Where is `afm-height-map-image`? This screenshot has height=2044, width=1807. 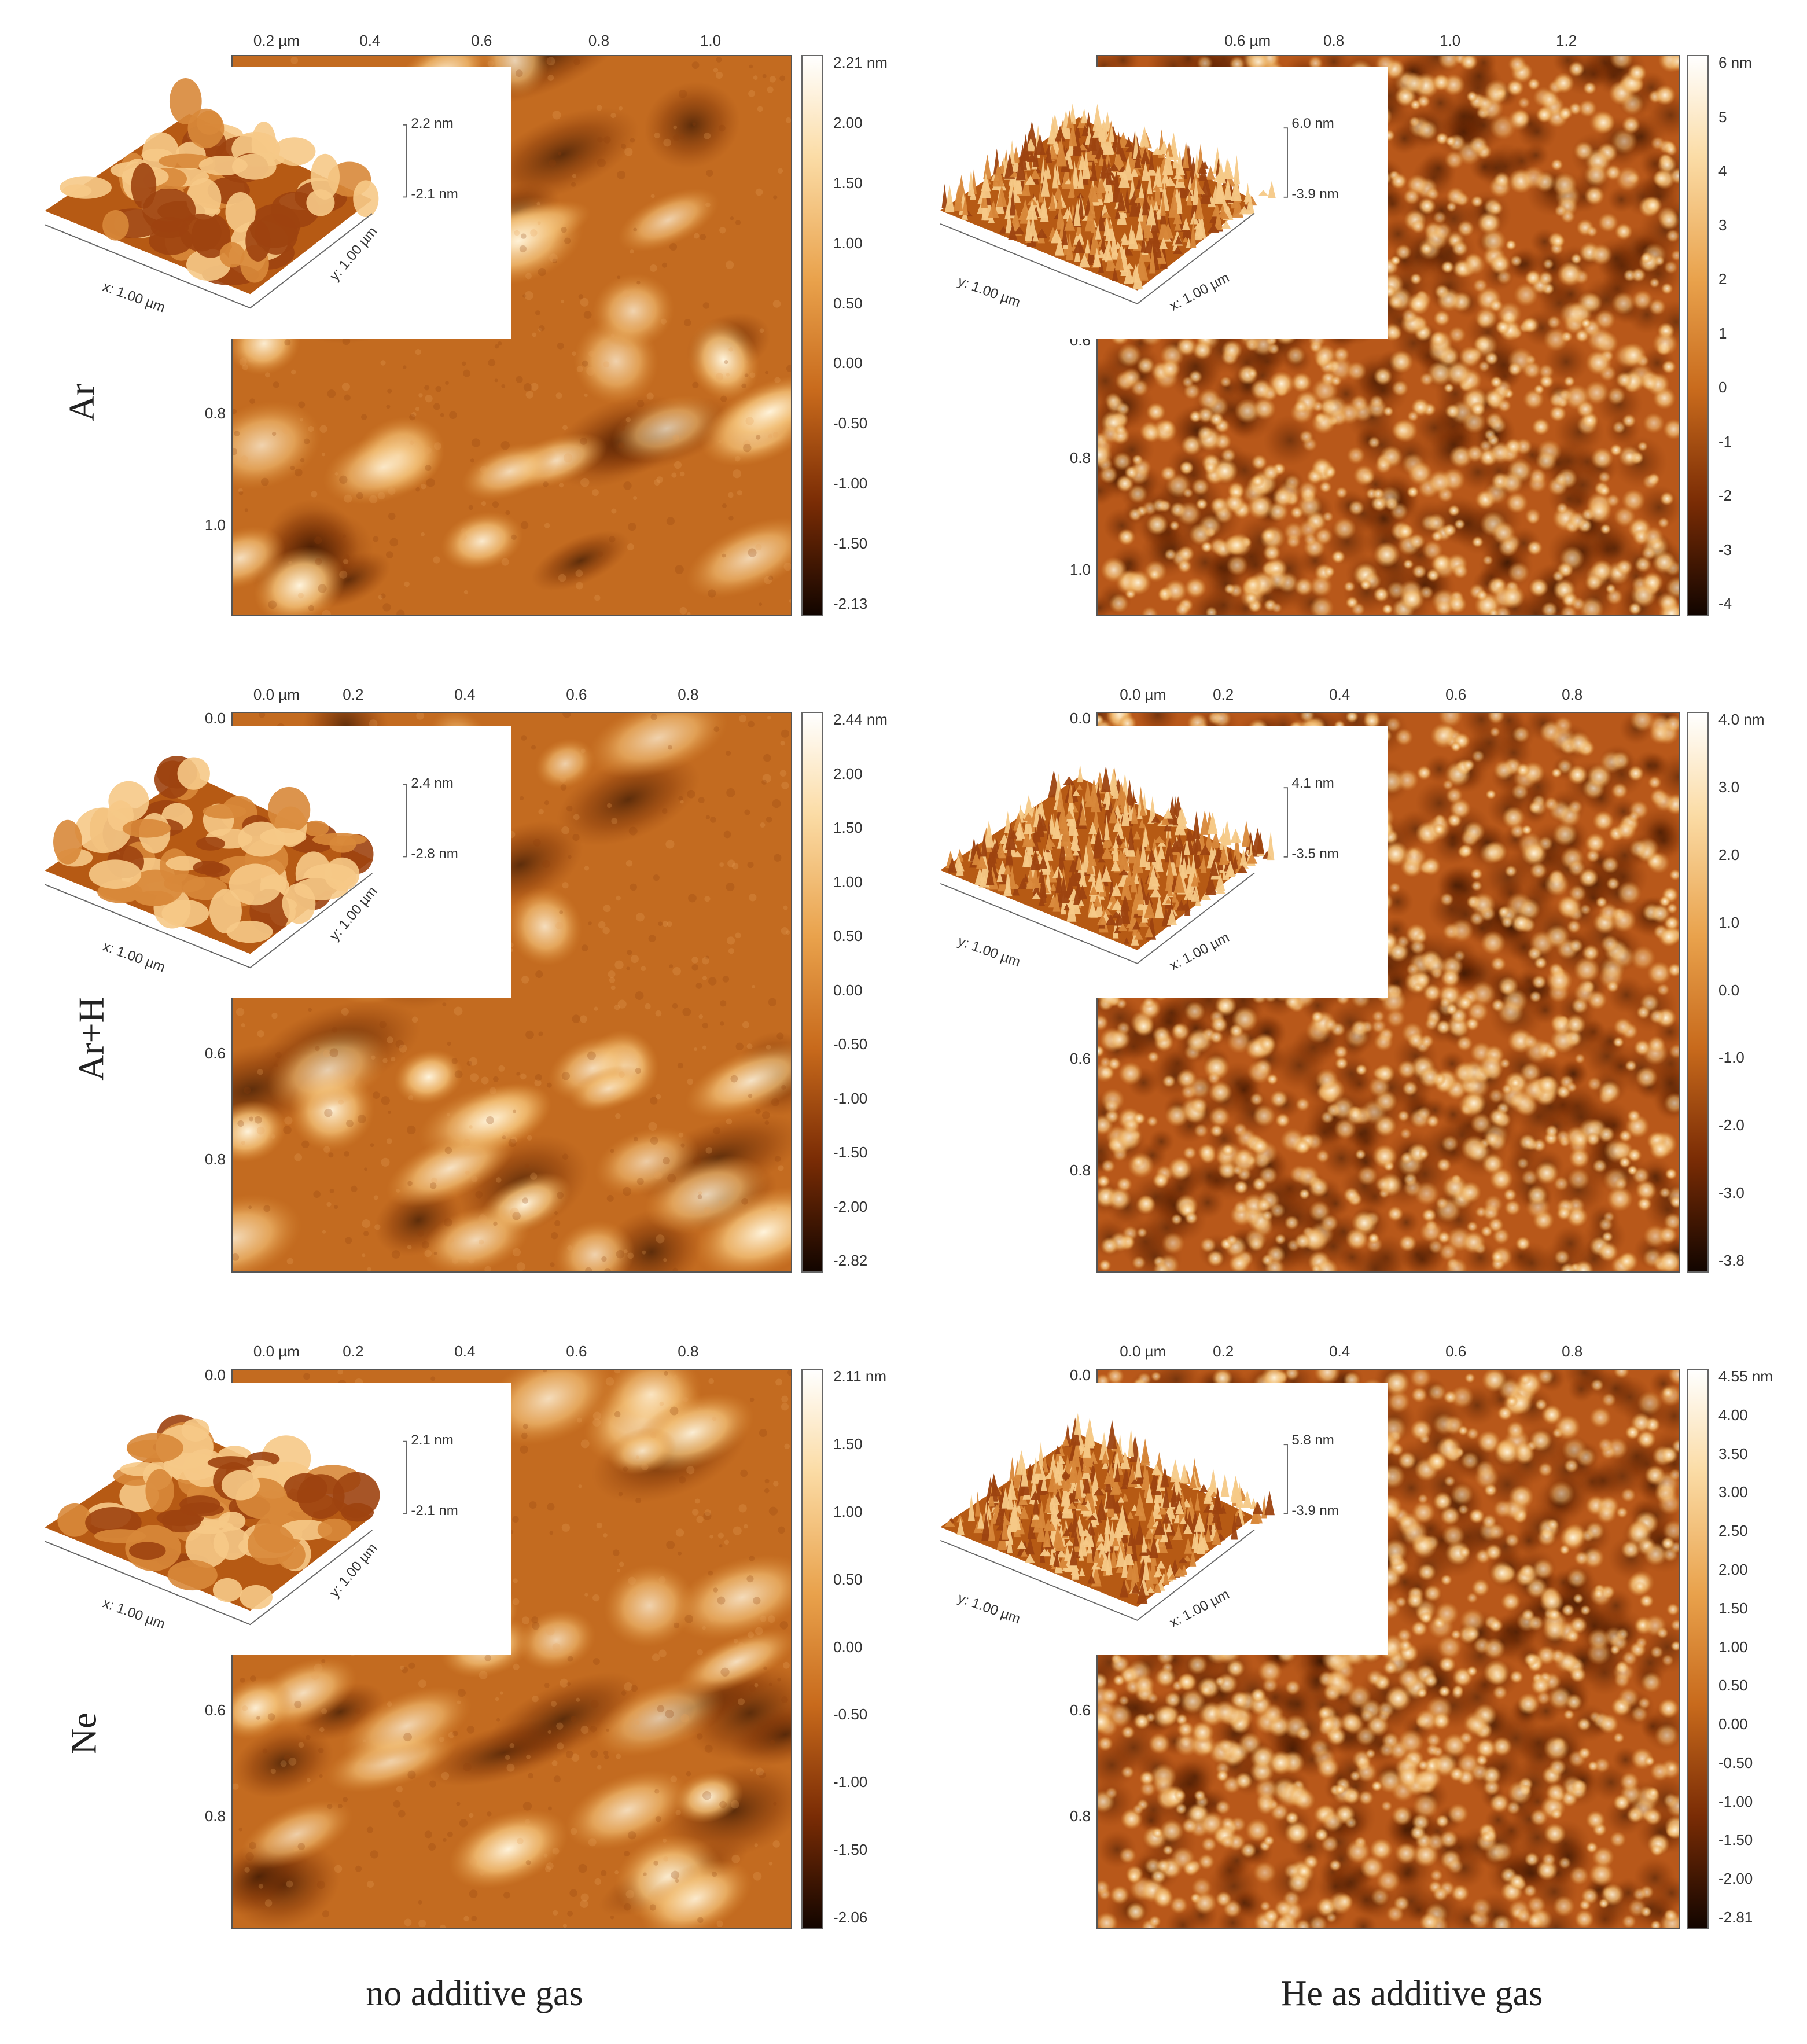 afm-height-map-image is located at coordinates (512, 992).